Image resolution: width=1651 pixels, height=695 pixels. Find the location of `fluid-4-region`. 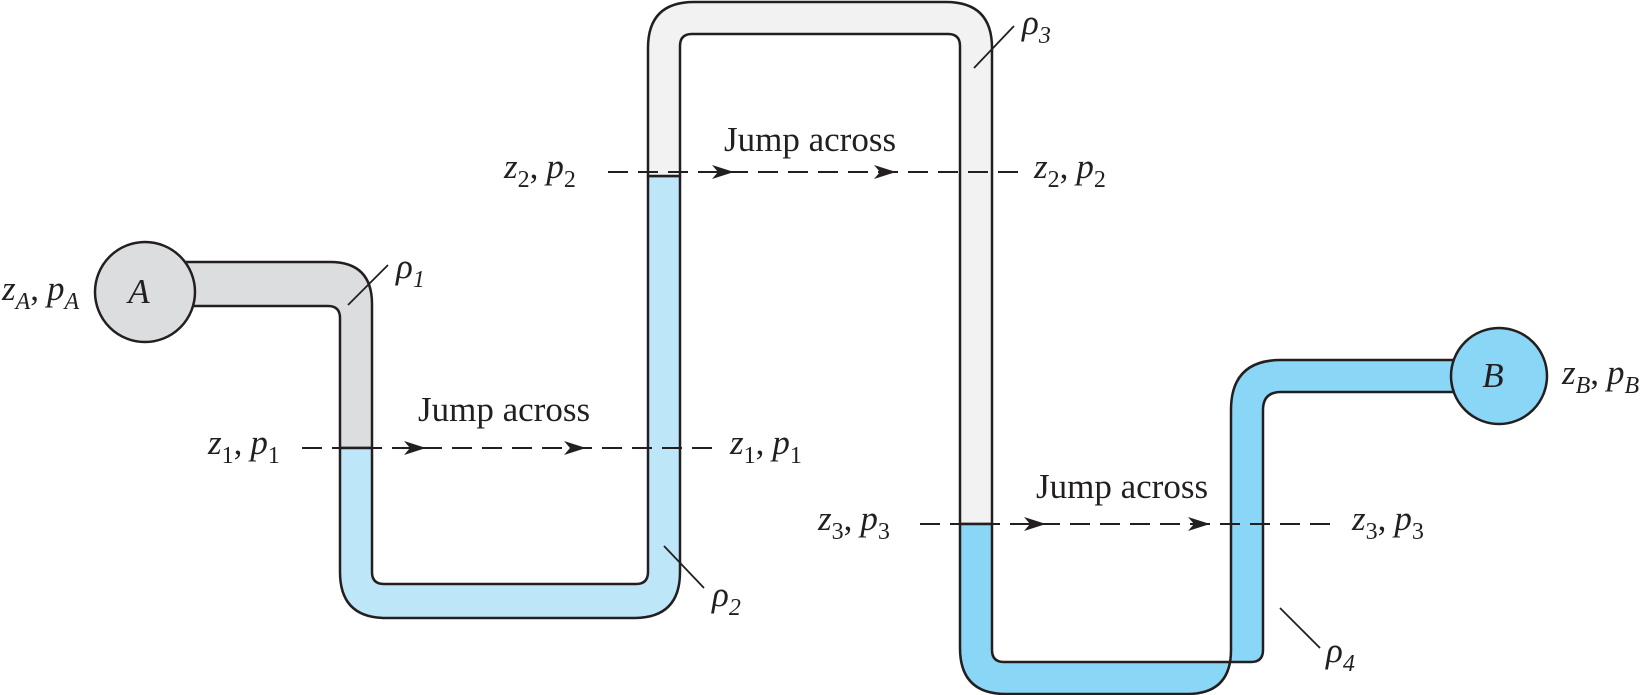

fluid-4-region is located at coordinates (1209, 526).